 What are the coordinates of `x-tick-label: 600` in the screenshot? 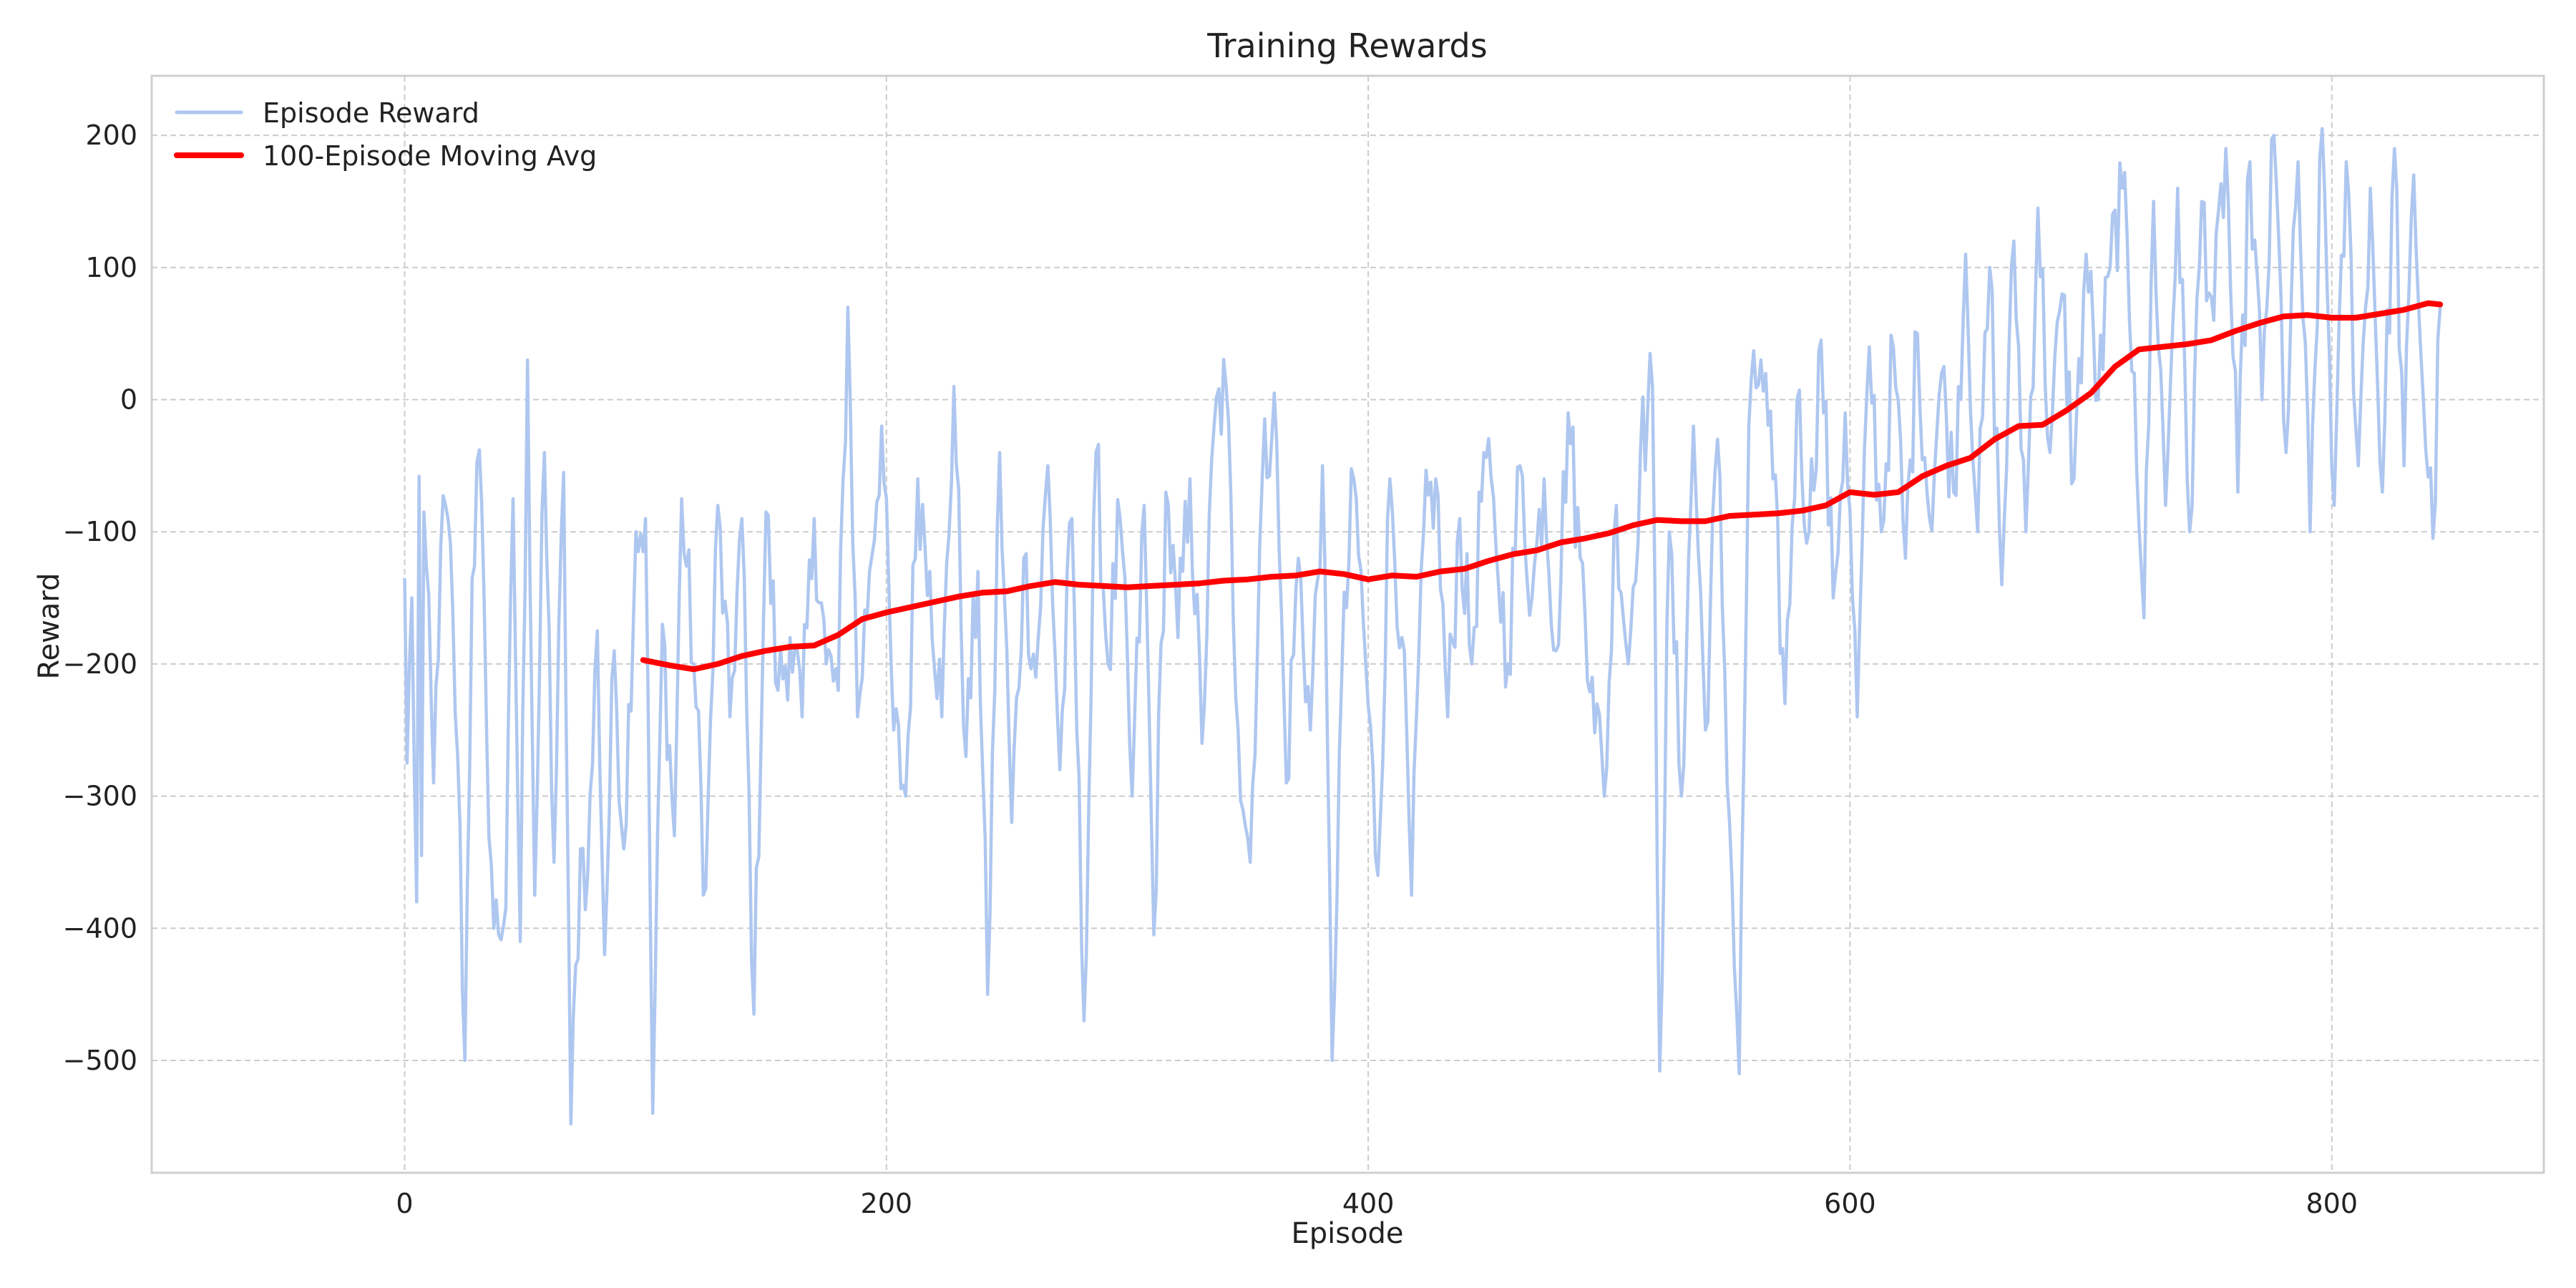 It's located at (1850, 1203).